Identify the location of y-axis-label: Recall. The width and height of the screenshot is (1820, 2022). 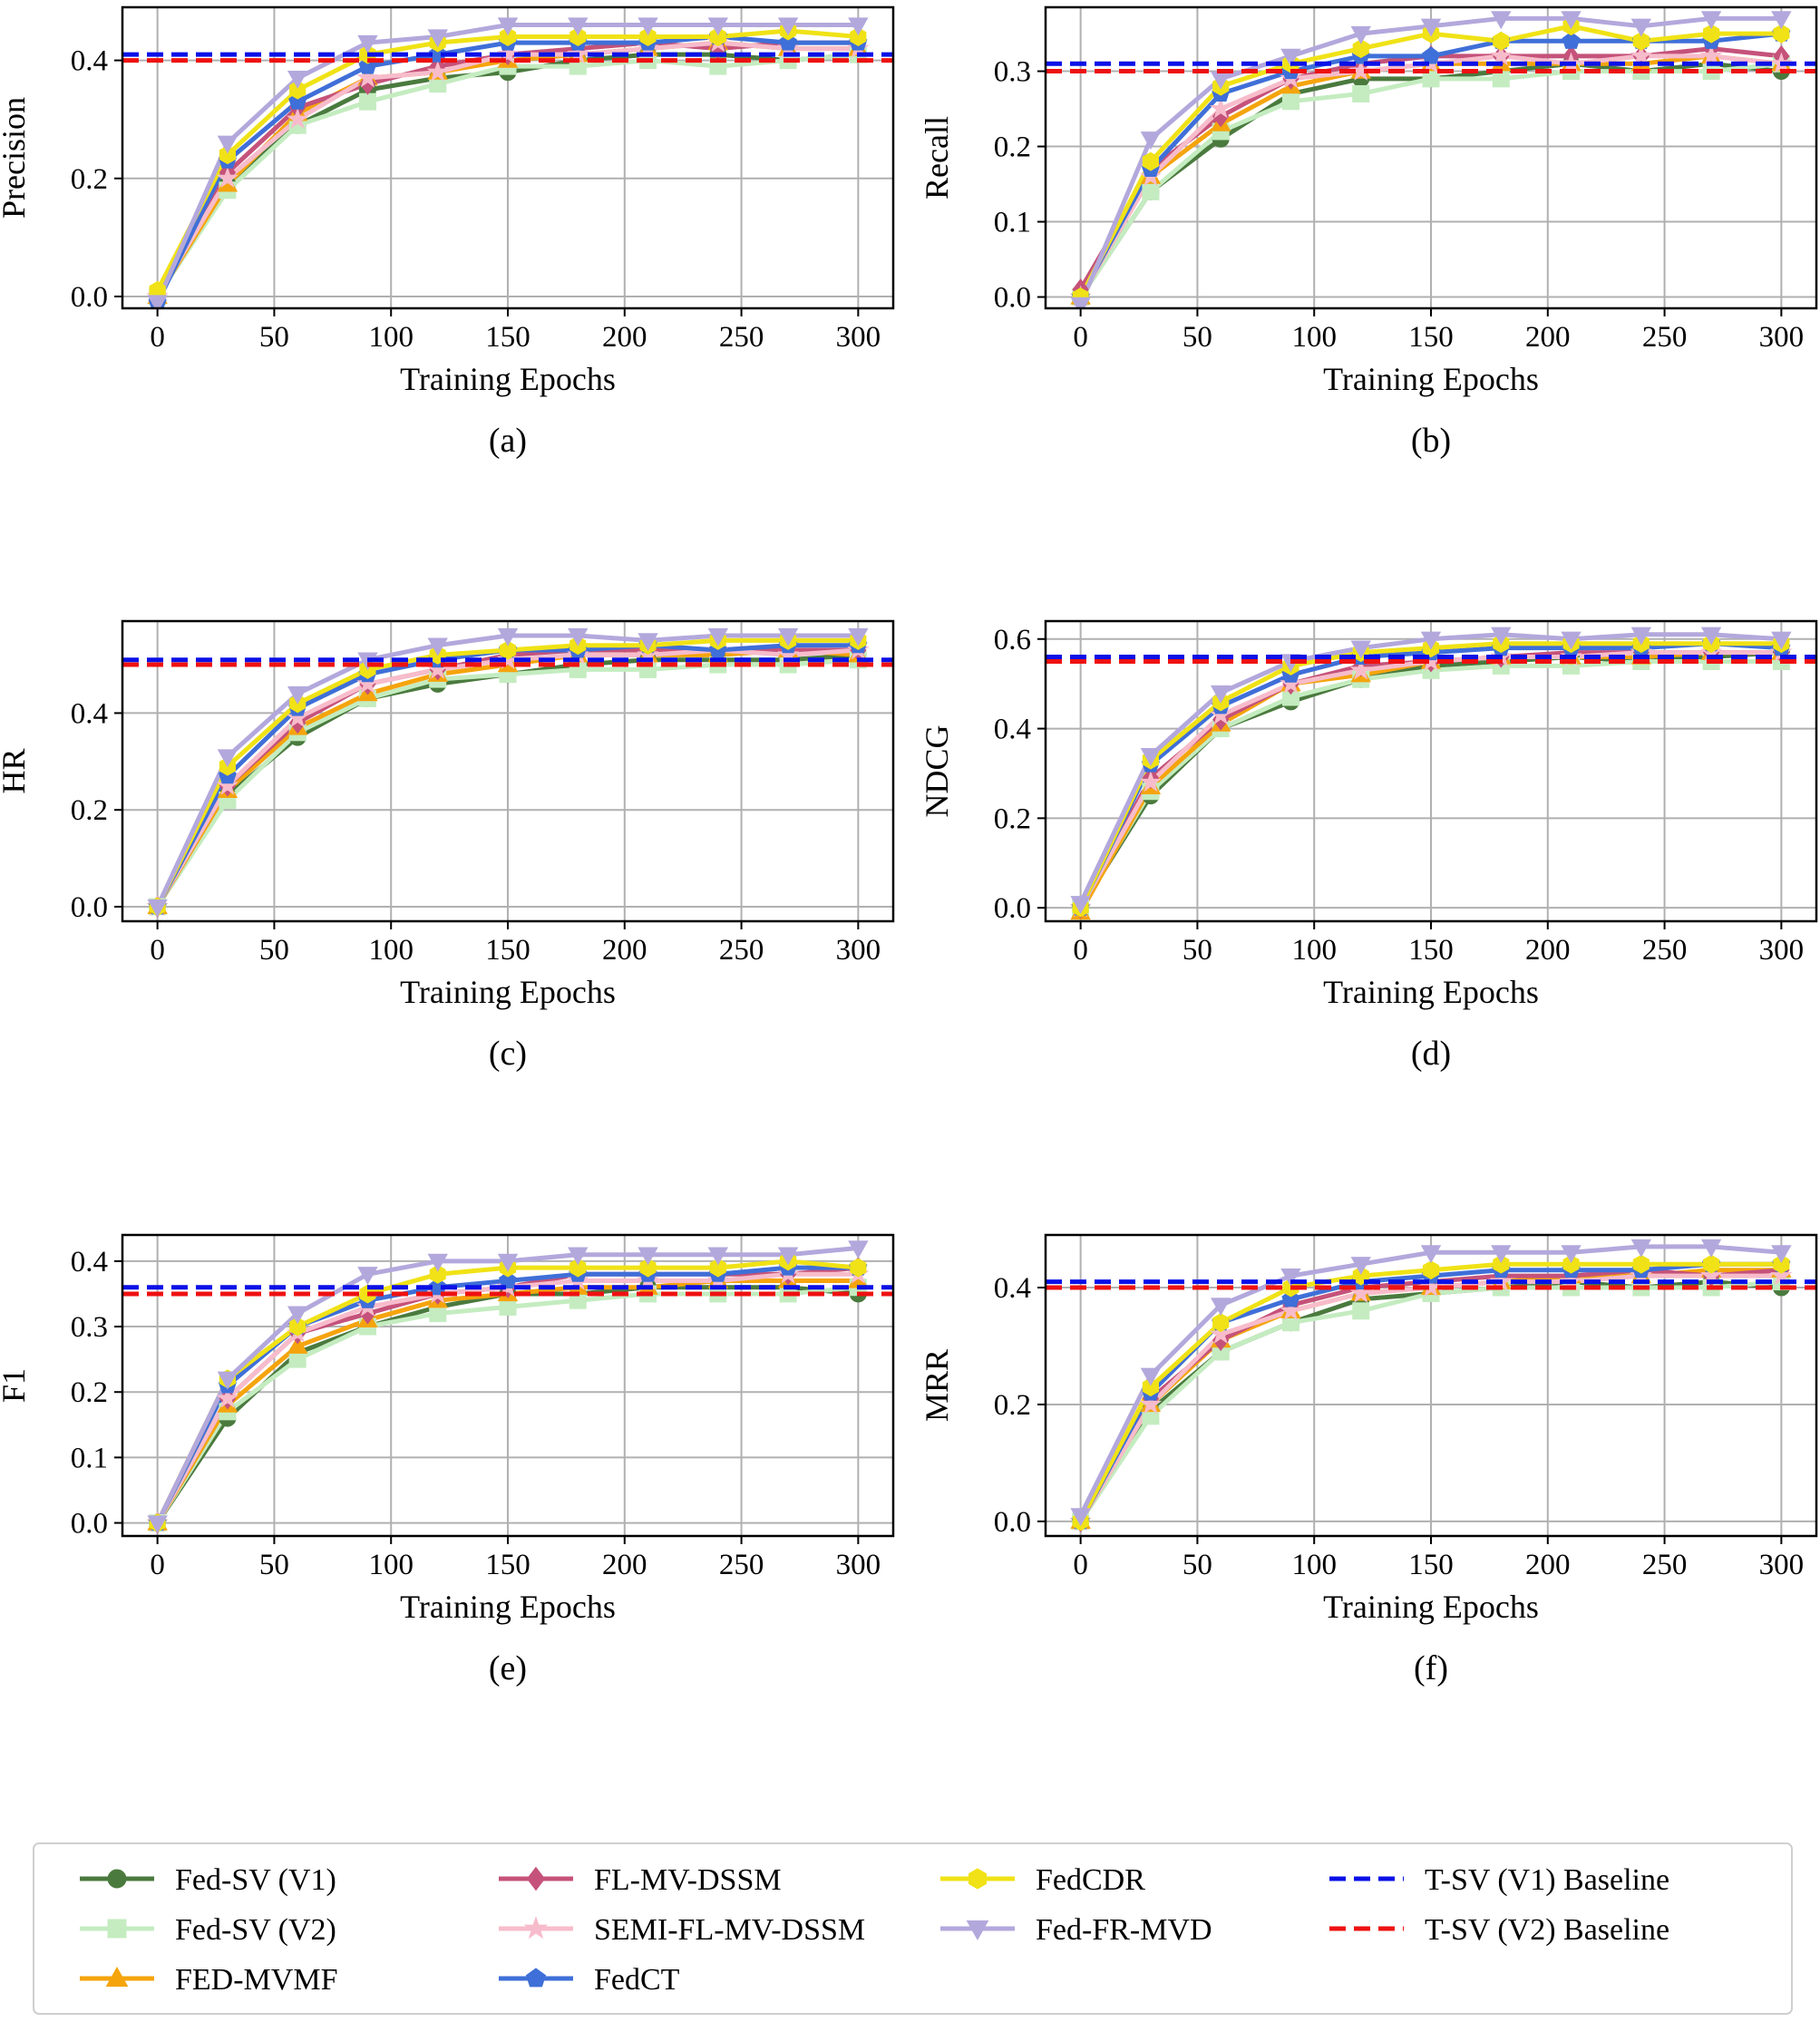
(937, 157).